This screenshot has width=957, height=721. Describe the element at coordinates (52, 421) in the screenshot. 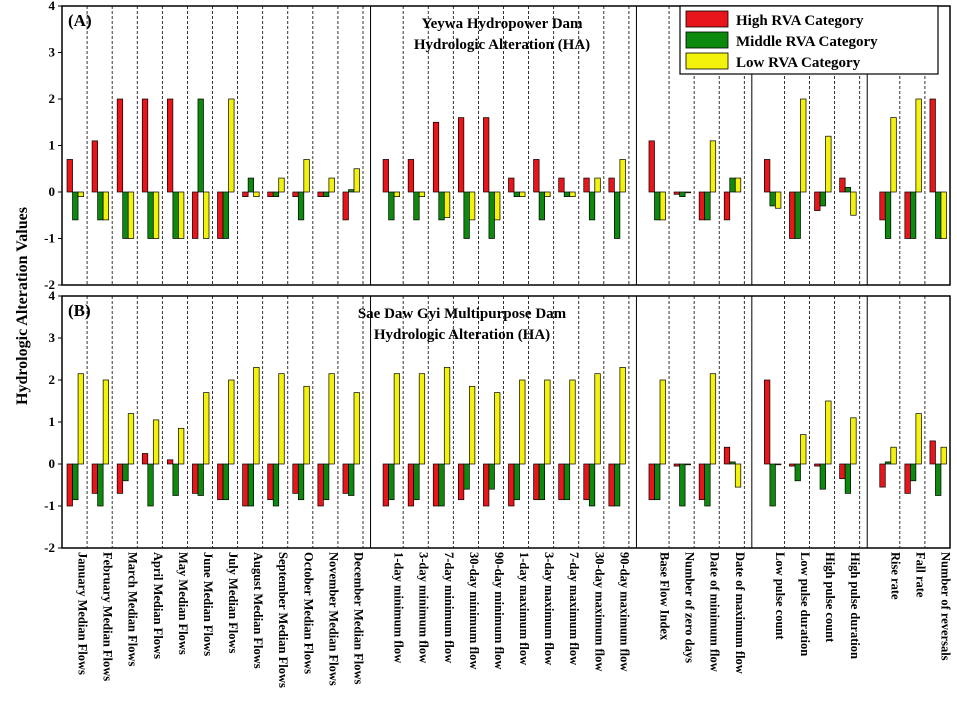

I see `y-tick-label: 1` at that location.